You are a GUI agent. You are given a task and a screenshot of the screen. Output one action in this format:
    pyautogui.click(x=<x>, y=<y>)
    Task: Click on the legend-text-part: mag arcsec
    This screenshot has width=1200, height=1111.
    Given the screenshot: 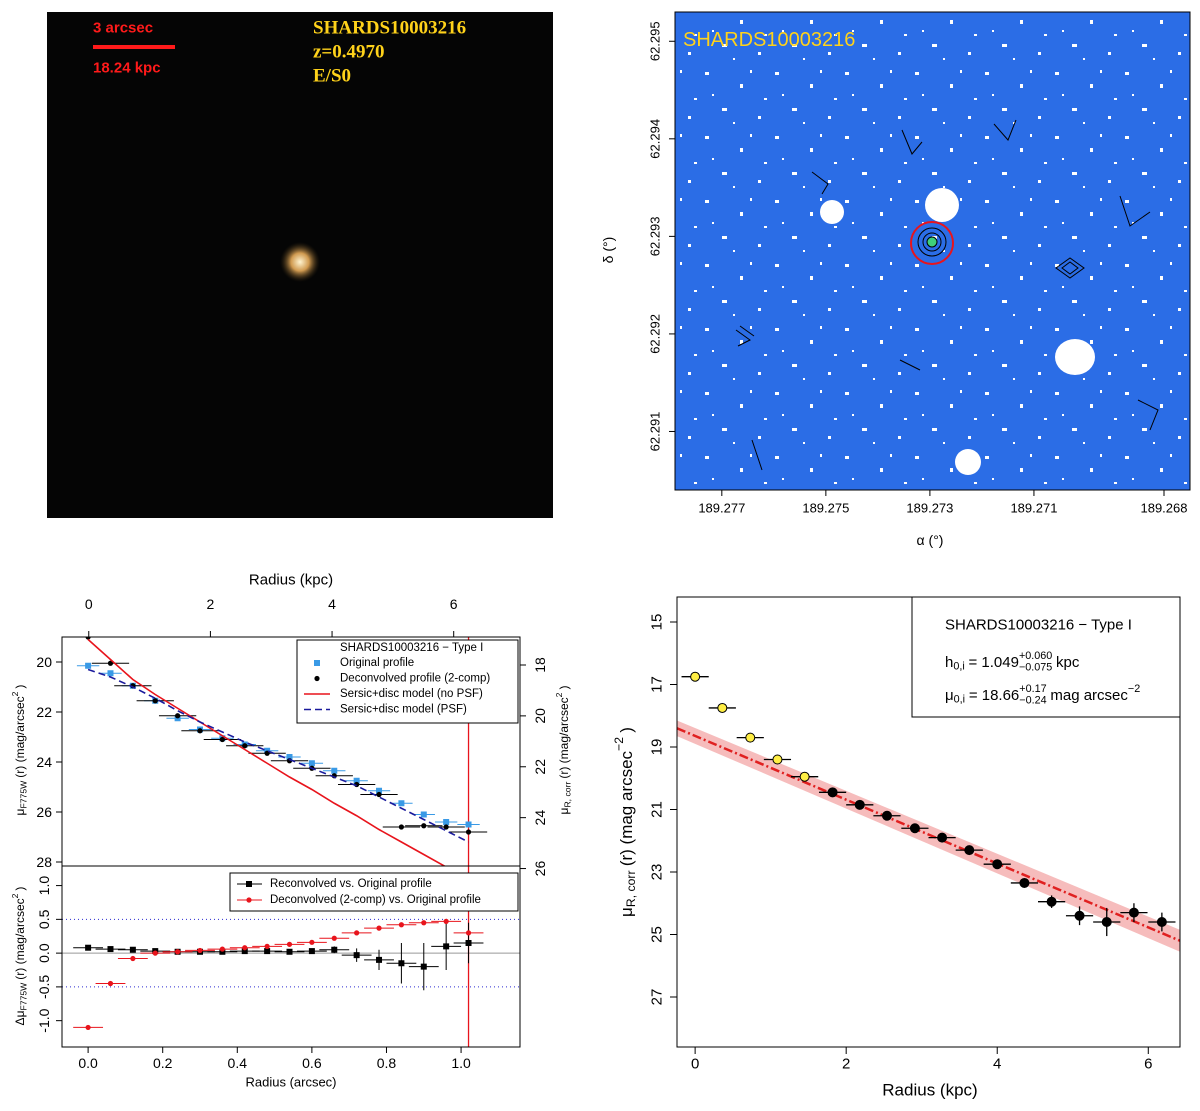 What is the action you would take?
    pyautogui.click(x=1089, y=695)
    